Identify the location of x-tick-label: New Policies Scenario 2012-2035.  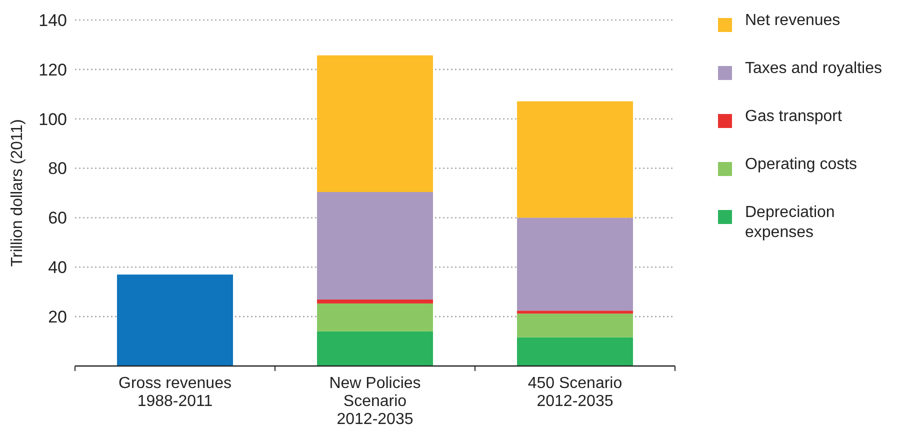
(375, 401).